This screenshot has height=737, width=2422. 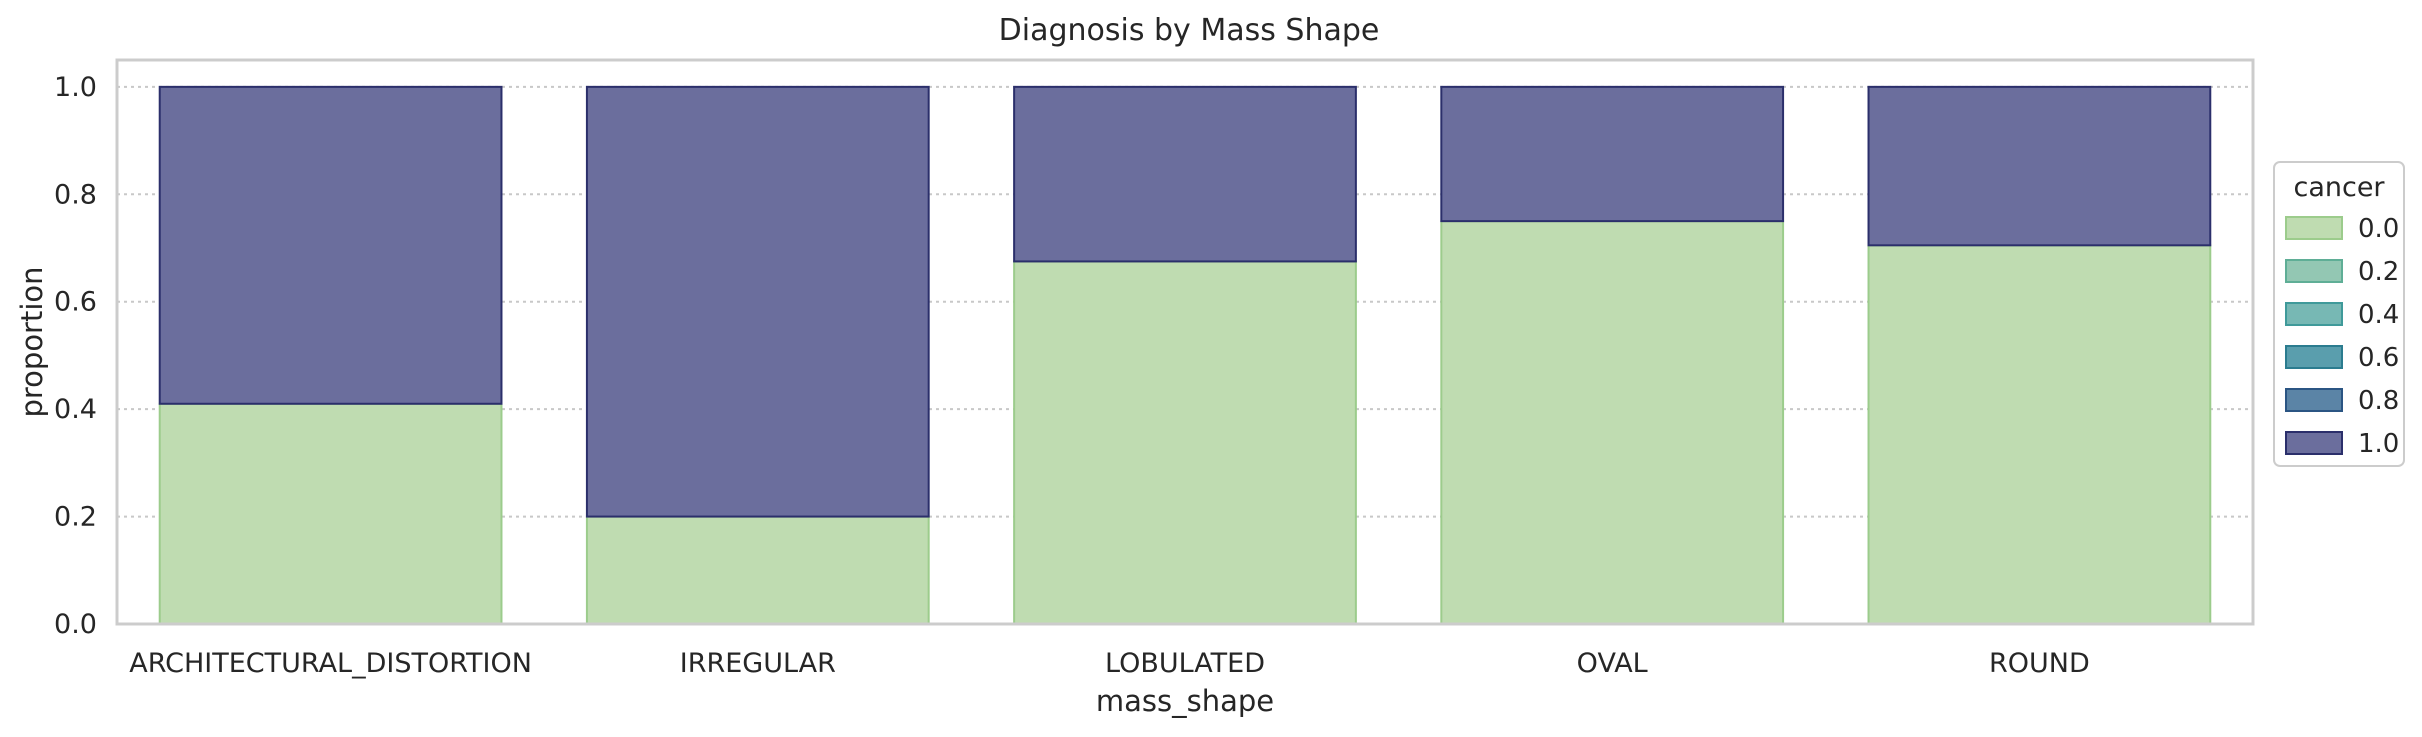 What do you see at coordinates (1185, 701) in the screenshot?
I see `x-axis-title: mass_shape` at bounding box center [1185, 701].